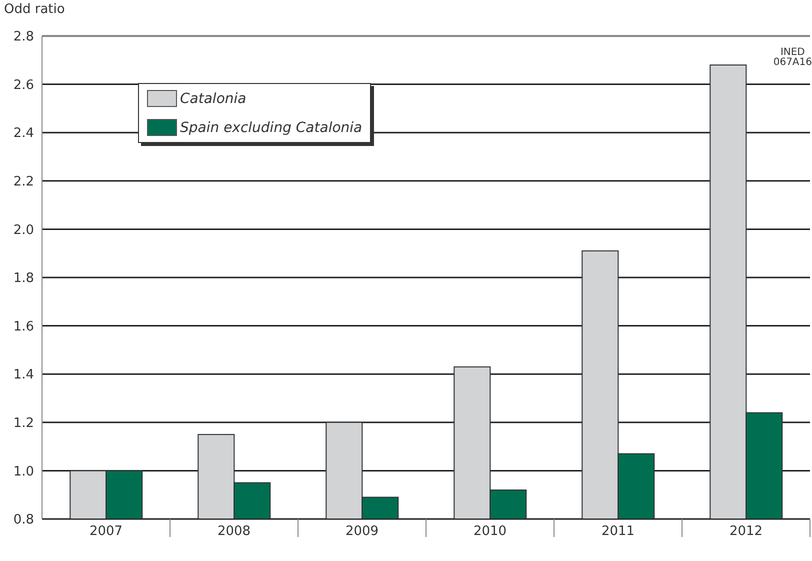  What do you see at coordinates (490, 531) in the screenshot?
I see `x-tick-label: 2010` at bounding box center [490, 531].